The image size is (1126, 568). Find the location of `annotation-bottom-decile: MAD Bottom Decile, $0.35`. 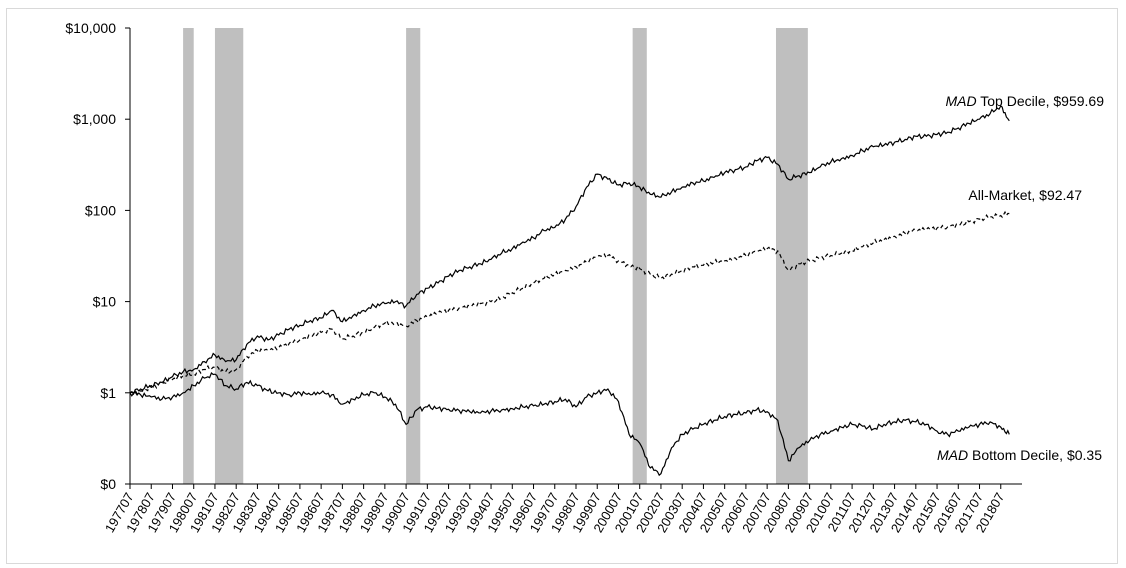

annotation-bottom-decile: MAD Bottom Decile, $0.35 is located at coordinates (1019, 455).